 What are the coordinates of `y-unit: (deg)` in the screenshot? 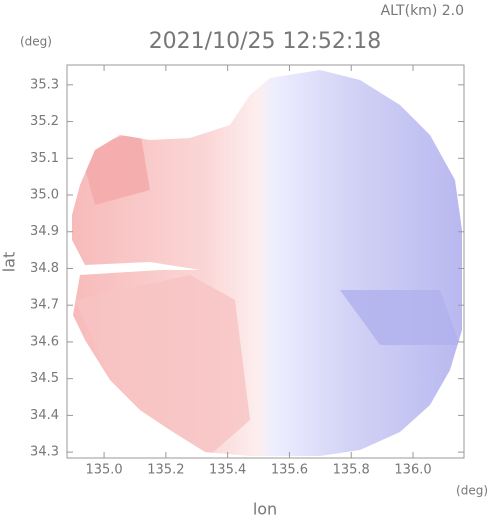 It's located at (36, 42).